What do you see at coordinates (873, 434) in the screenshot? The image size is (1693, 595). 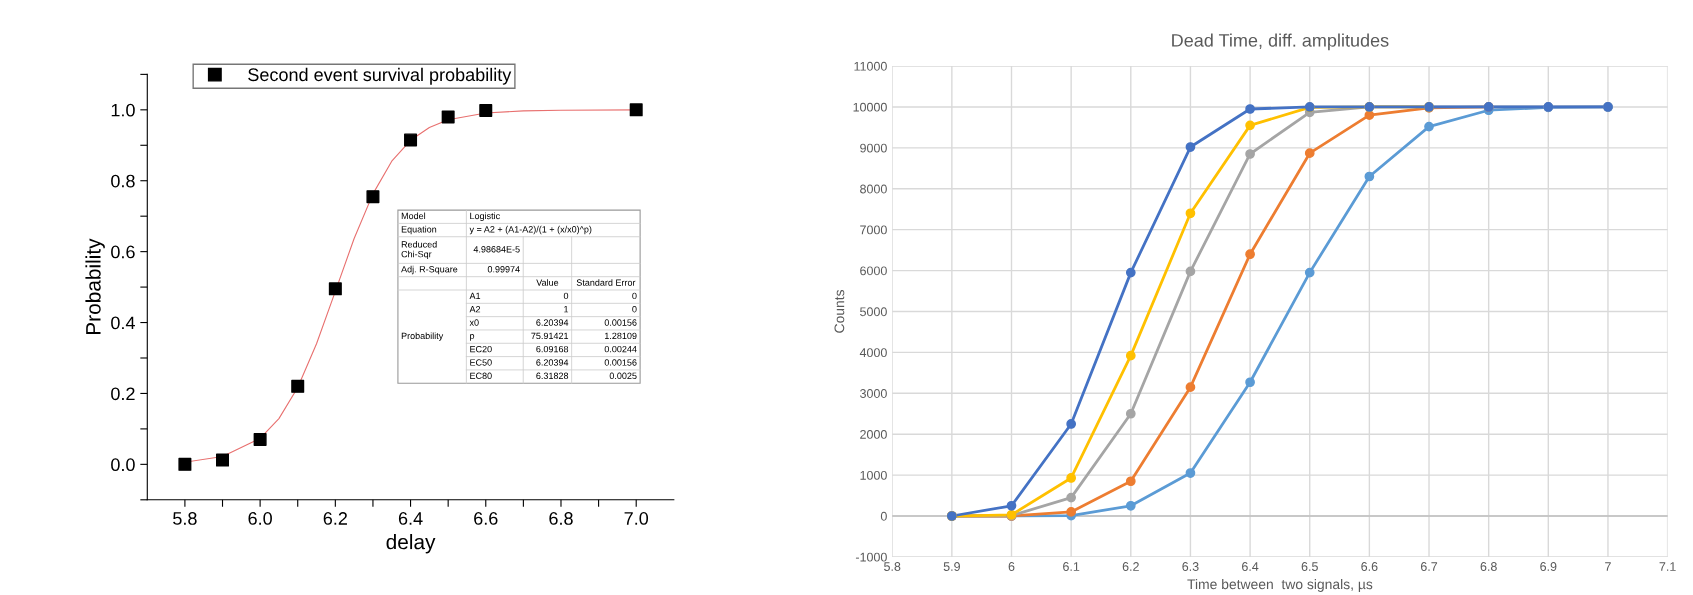 I see `y-tick-label: 2000` at bounding box center [873, 434].